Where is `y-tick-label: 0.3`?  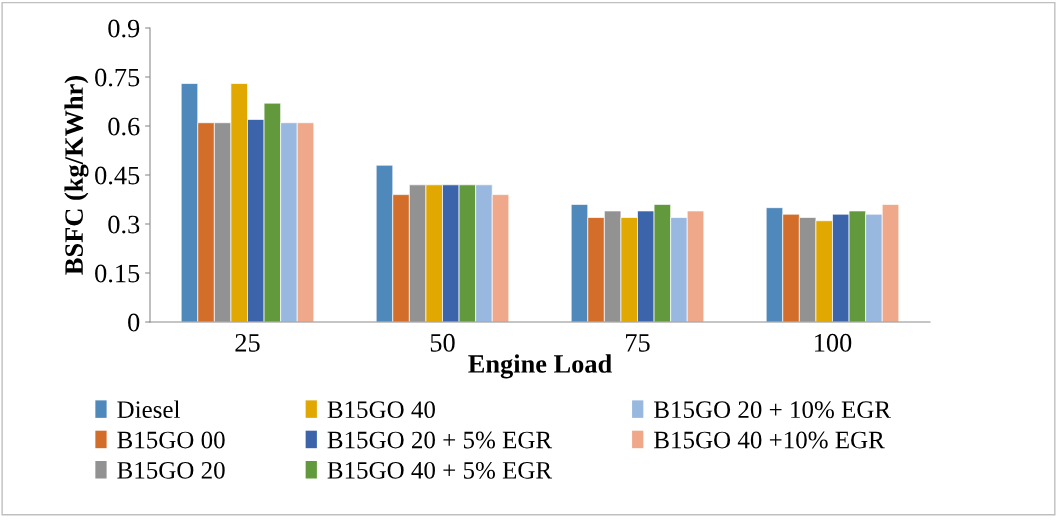
y-tick-label: 0.3 is located at coordinates (124, 224).